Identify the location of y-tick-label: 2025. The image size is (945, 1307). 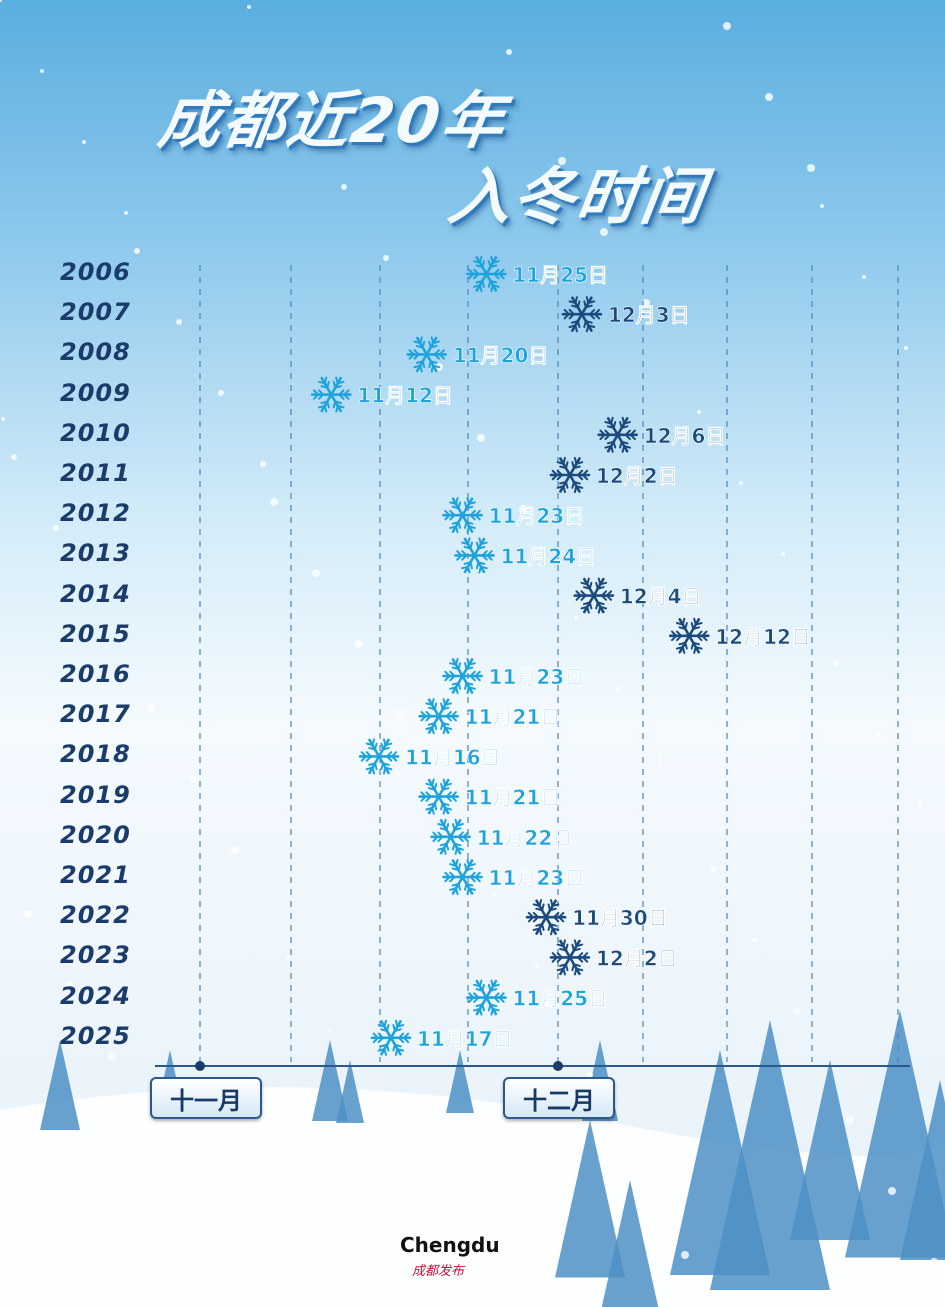
(95, 1035).